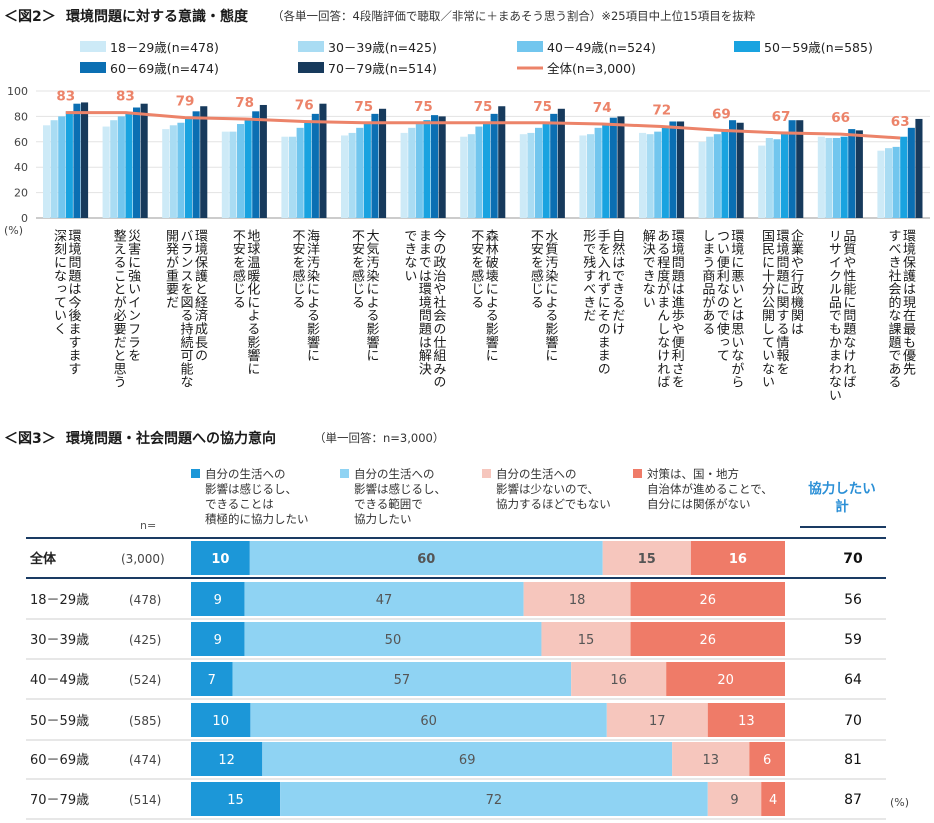  What do you see at coordinates (603, 302) in the screenshot?
I see `category-label: 手を入れずにそのままの` at bounding box center [603, 302].